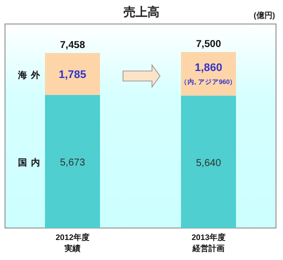 The height and width of the screenshot is (260, 283). What do you see at coordinates (31, 162) in the screenshot?
I see `series-label: 国内` at bounding box center [31, 162].